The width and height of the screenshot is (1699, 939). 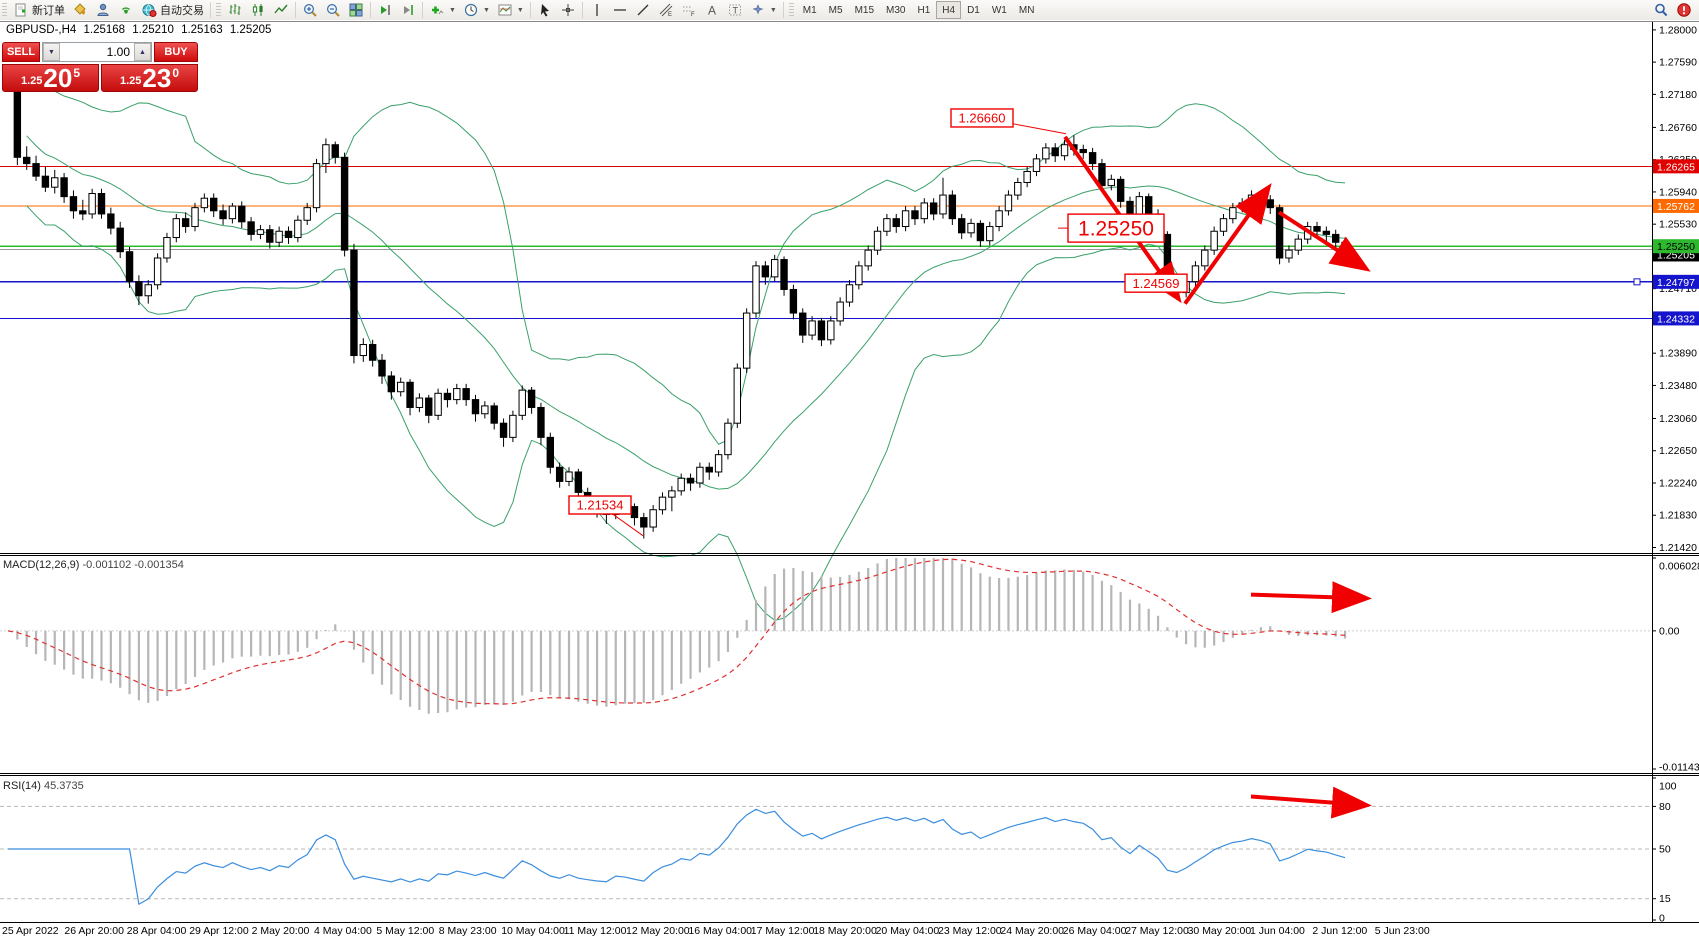 I want to click on shapes-tool-button: ▼, so click(x=763, y=10).